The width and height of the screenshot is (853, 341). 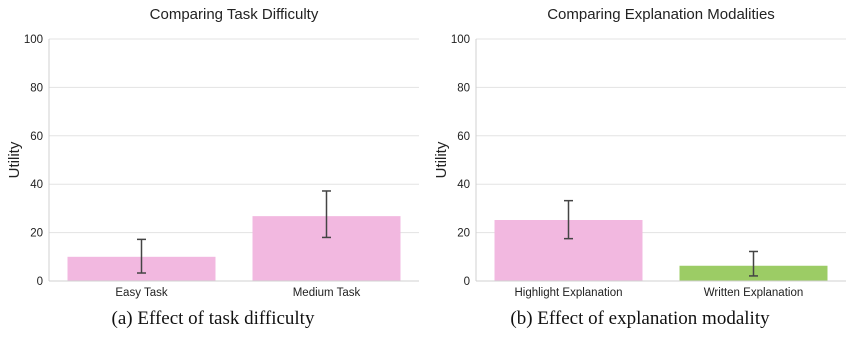 I want to click on x-tick-label: Easy Task, so click(x=141, y=293).